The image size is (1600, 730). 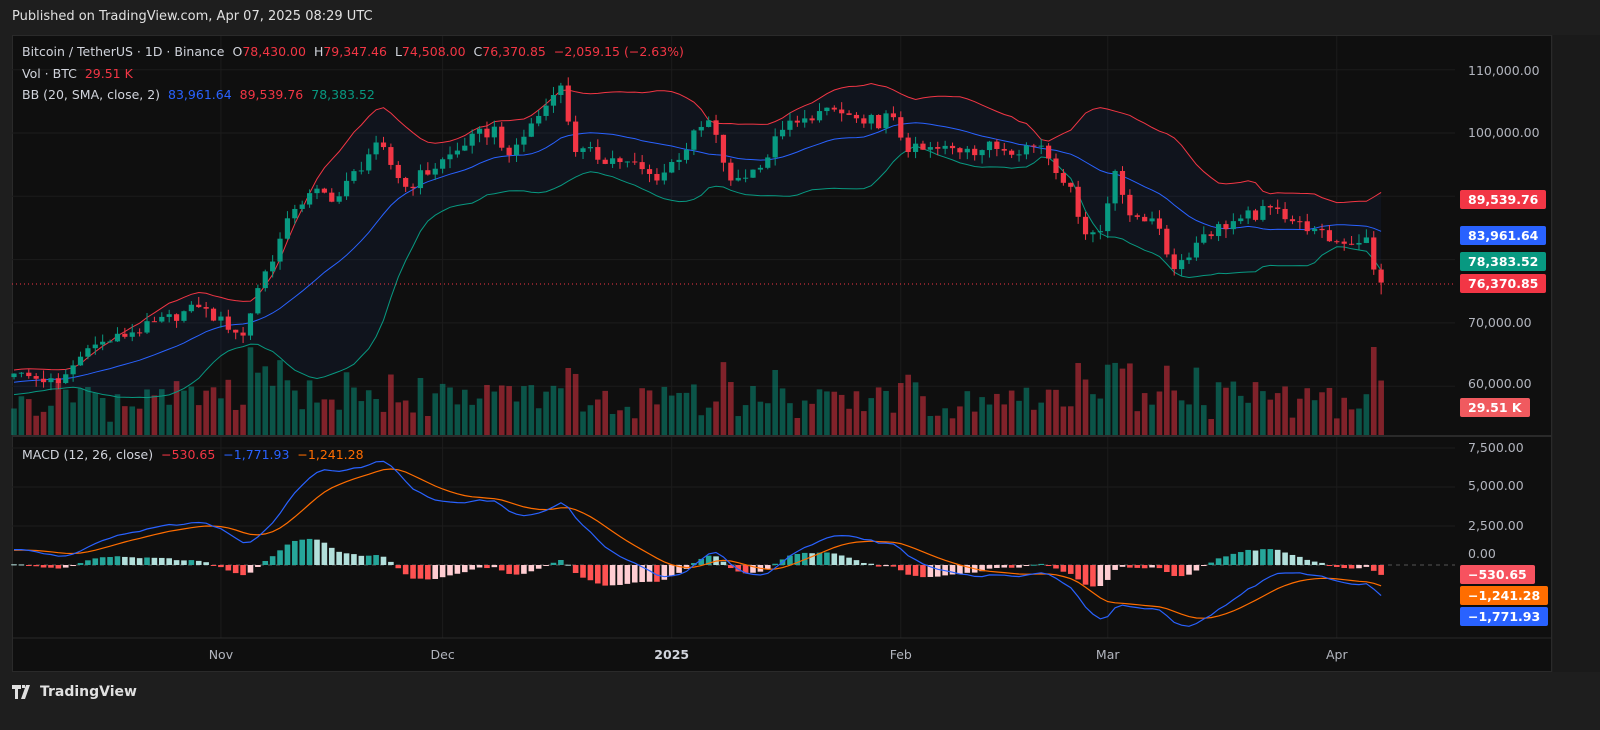 I want to click on price-tick: 70,000.00, so click(x=1500, y=322).